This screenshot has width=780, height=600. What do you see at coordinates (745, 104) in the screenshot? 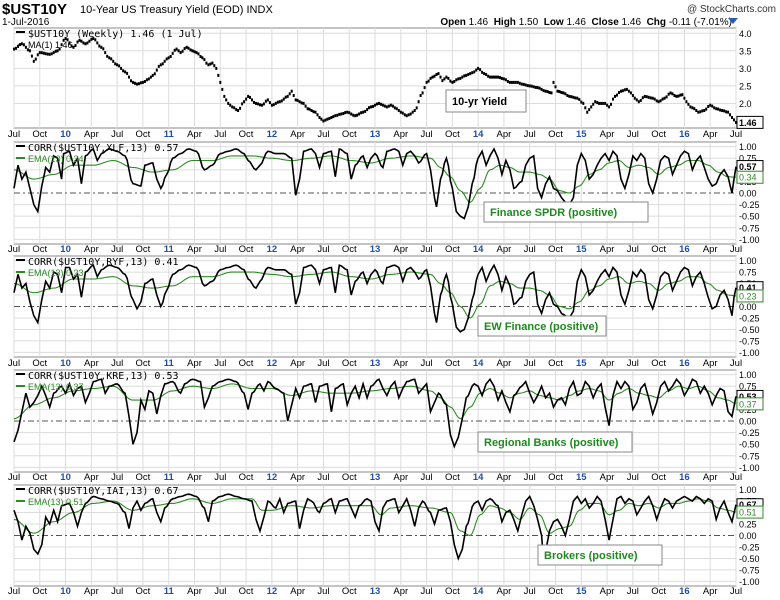
I see `y-tick-label: 2.0` at bounding box center [745, 104].